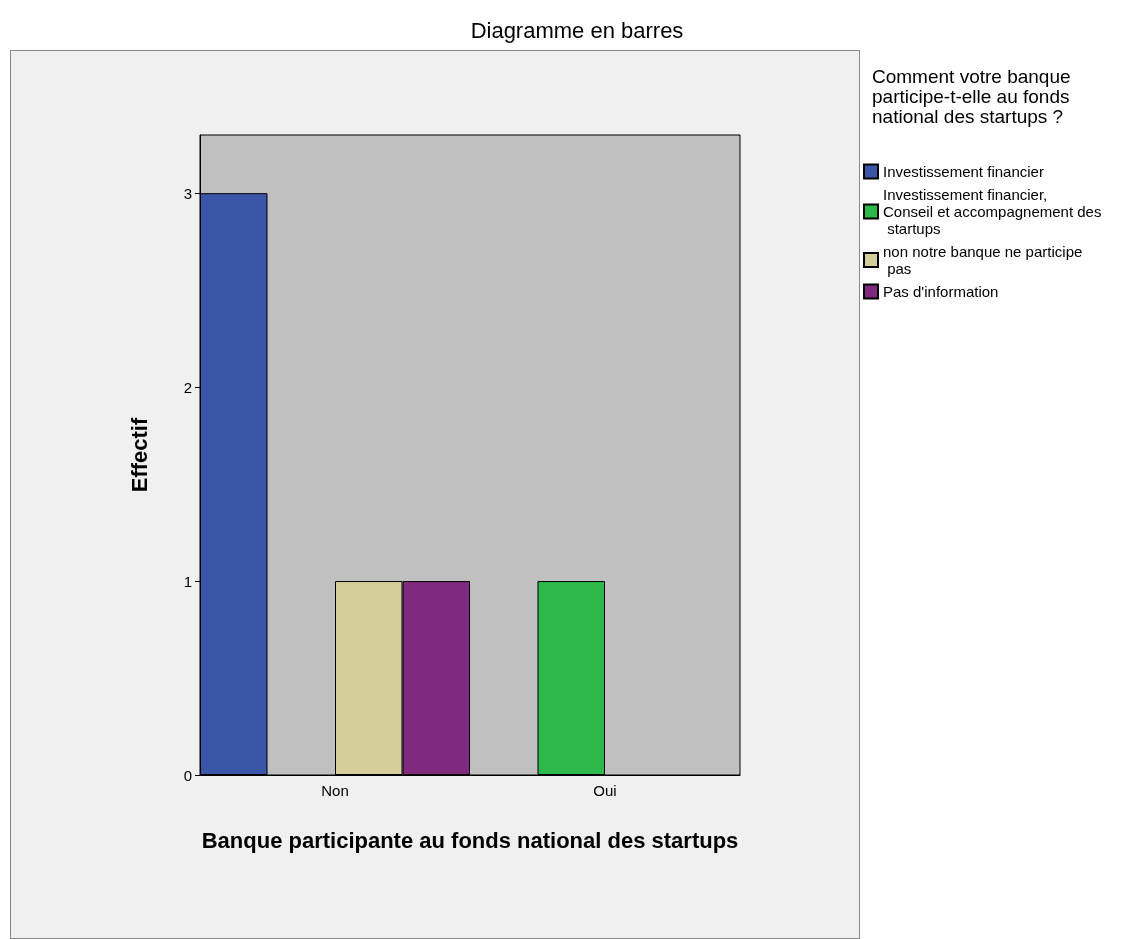 This screenshot has width=1132, height=939. Describe the element at coordinates (941, 291) in the screenshot. I see `legend-label: Pas d'information` at that location.